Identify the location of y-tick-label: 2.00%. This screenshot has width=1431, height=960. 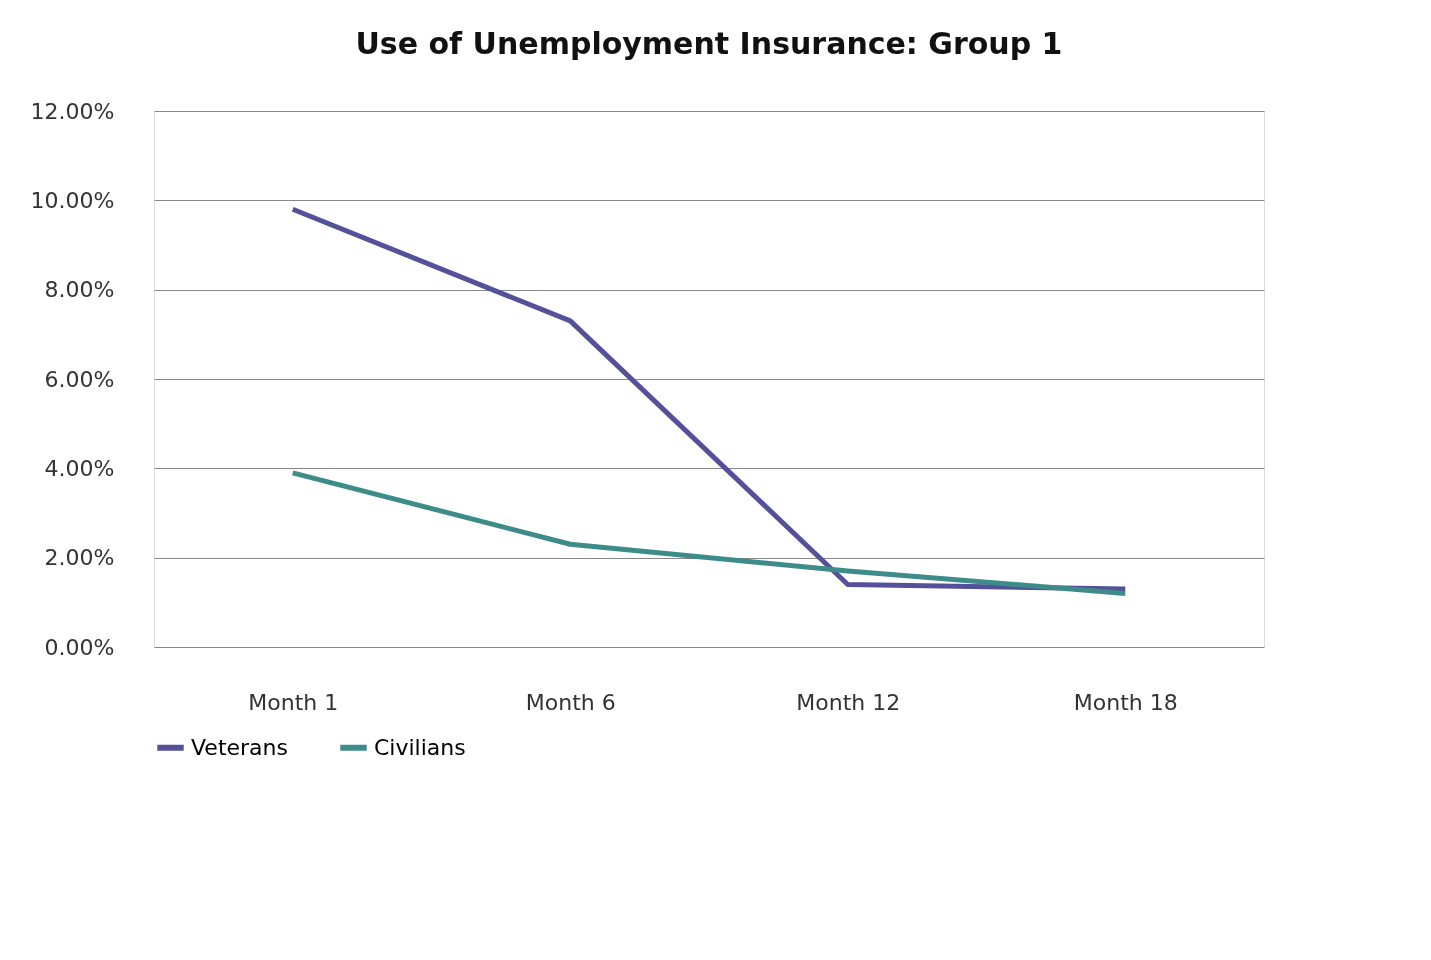
(79, 558).